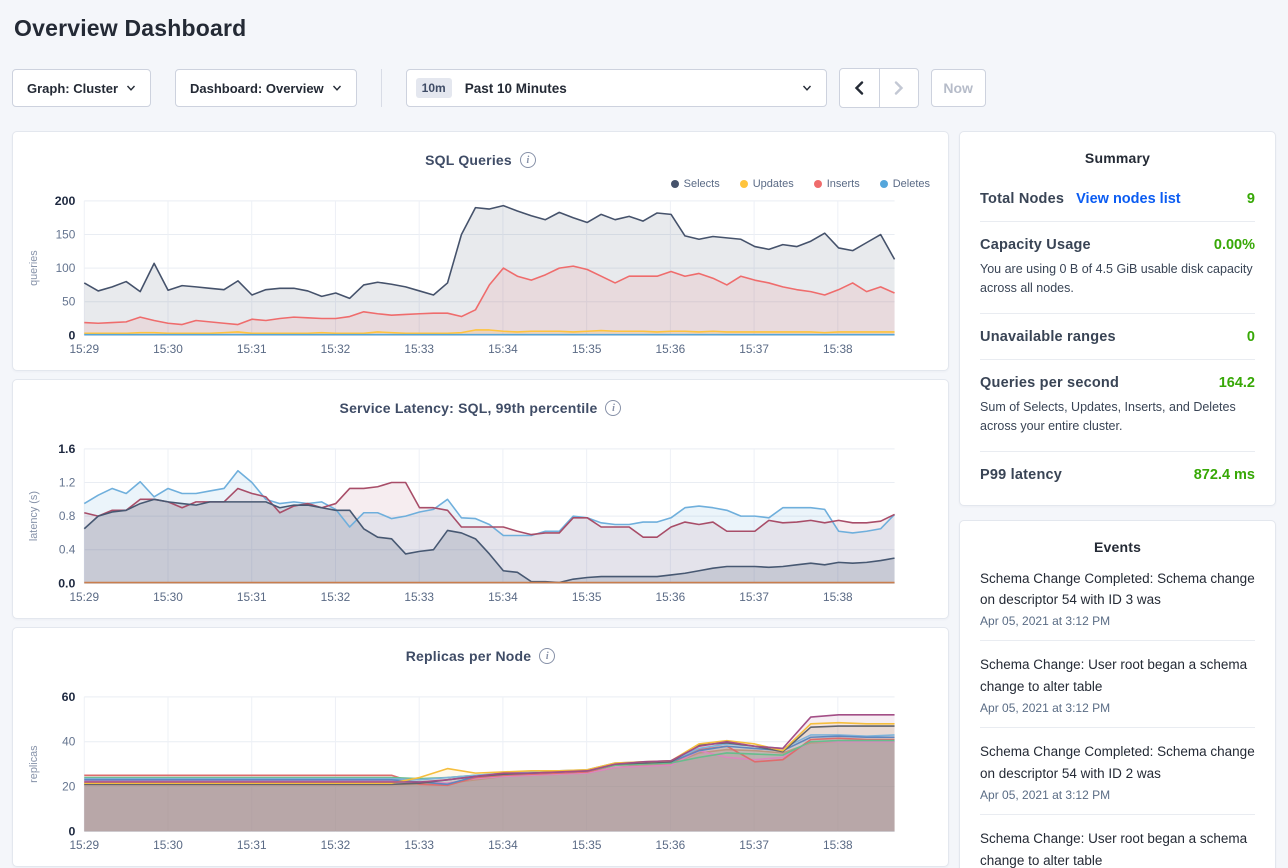 This screenshot has width=1288, height=868. What do you see at coordinates (468, 656) in the screenshot?
I see `chart-title: Replicas per Node` at bounding box center [468, 656].